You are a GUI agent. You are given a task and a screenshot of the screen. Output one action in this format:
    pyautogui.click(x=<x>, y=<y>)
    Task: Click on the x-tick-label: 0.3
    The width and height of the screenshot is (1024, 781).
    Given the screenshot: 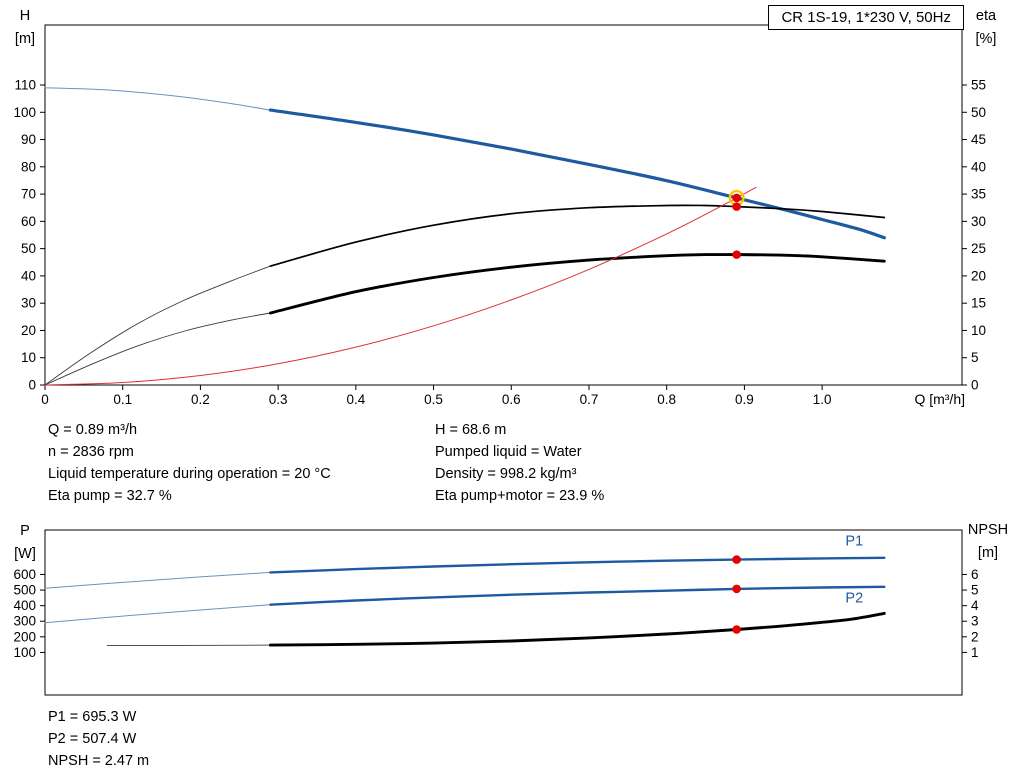 What is the action you would take?
    pyautogui.click(x=278, y=399)
    